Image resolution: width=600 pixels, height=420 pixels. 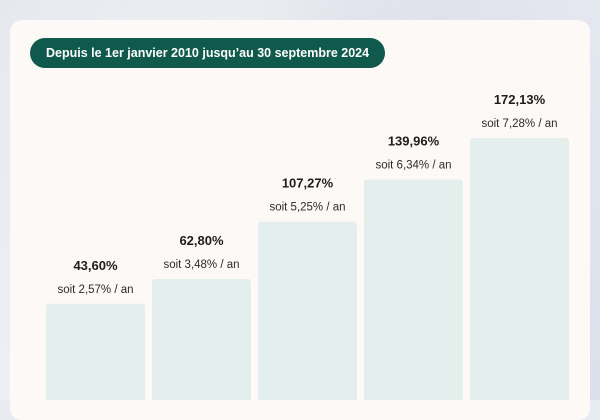 What do you see at coordinates (520, 99) in the screenshot?
I see `bar-value-label-5: 172,13%` at bounding box center [520, 99].